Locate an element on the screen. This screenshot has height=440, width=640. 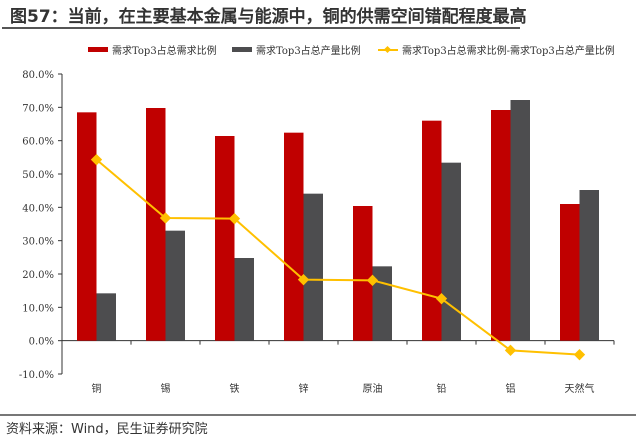
x-tick-label: 铝 is located at coordinates (511, 389).